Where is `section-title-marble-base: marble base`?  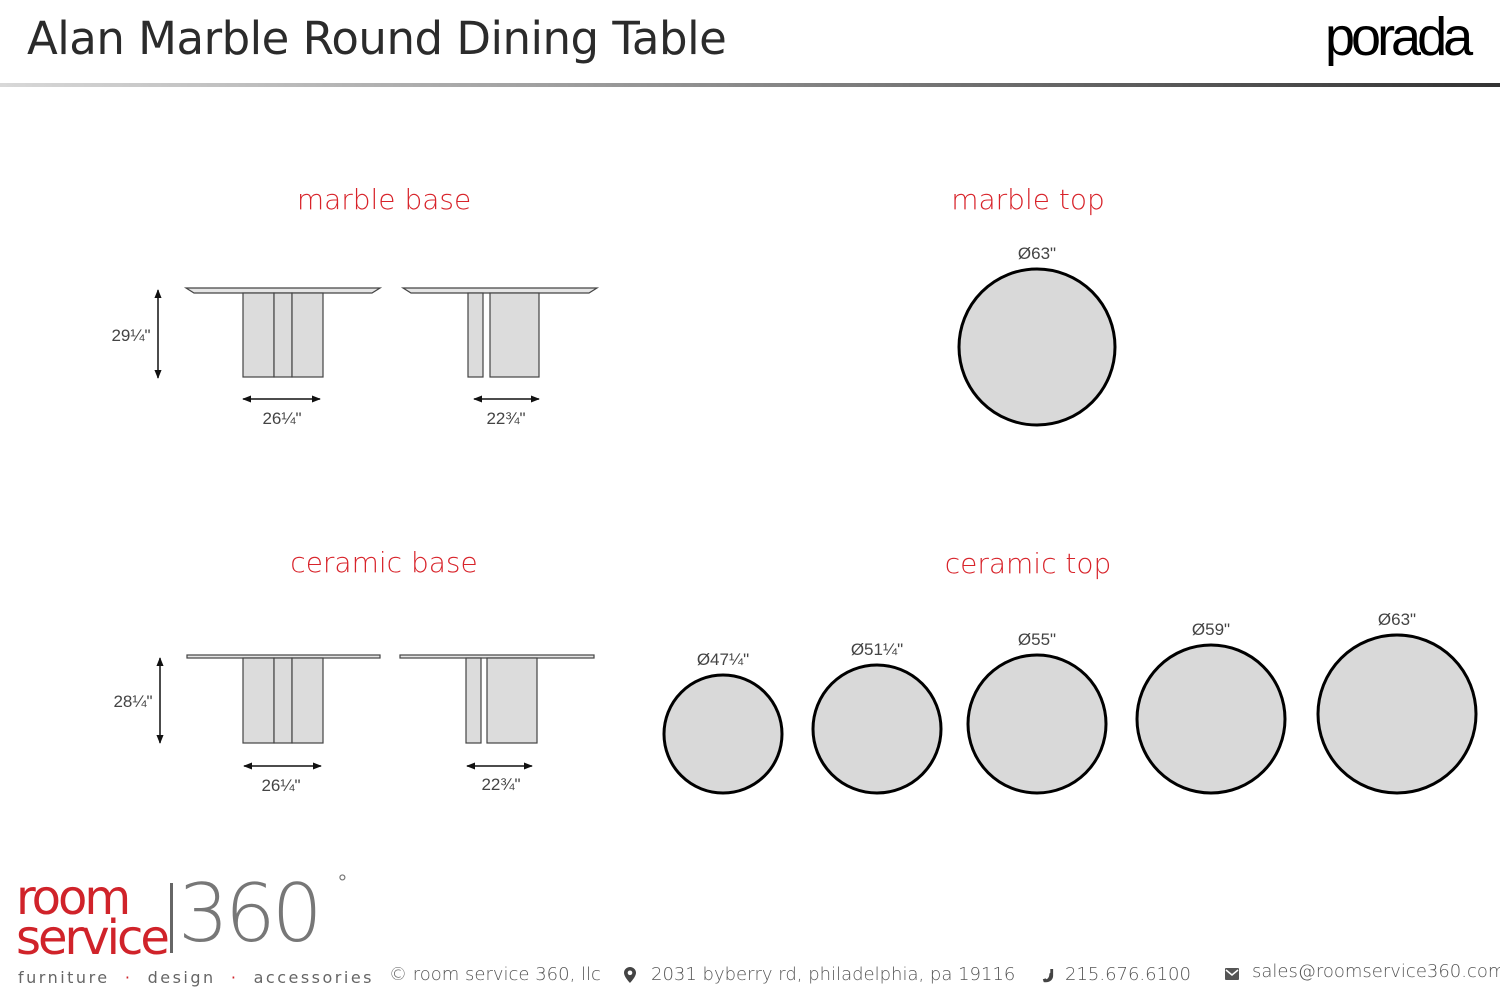 section-title-marble-base: marble base is located at coordinates (384, 199).